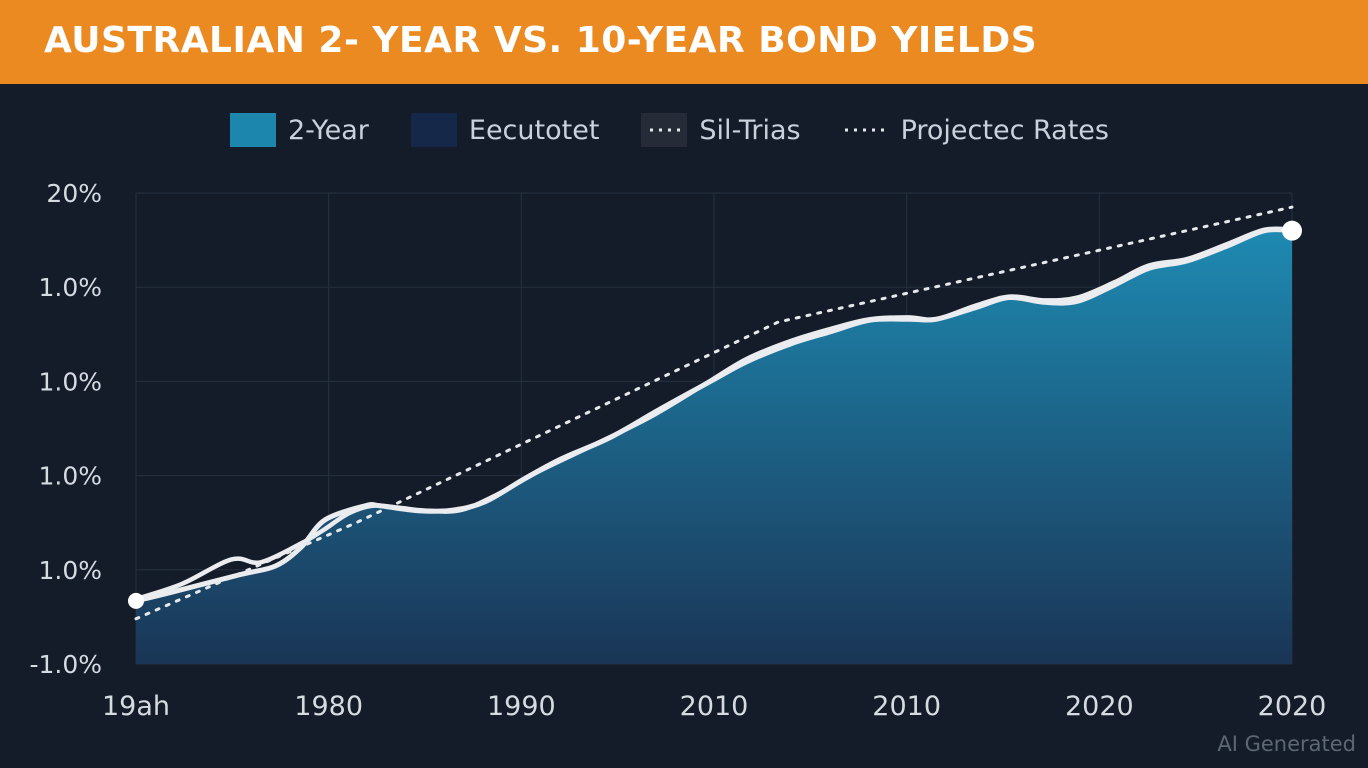 This screenshot has width=1368, height=768. What do you see at coordinates (521, 706) in the screenshot?
I see `x-tick-label: 1990` at bounding box center [521, 706].